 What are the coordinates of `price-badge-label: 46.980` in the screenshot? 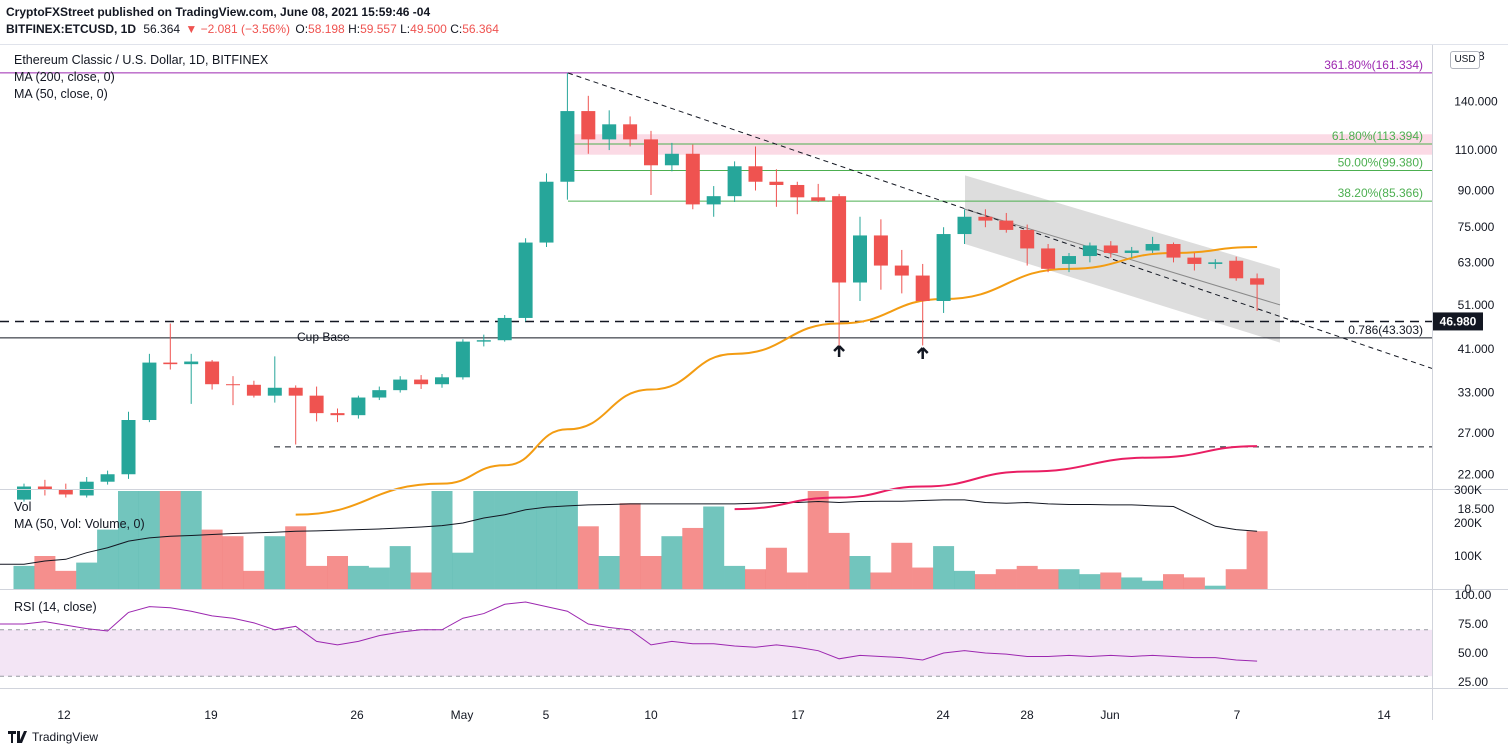 It's located at (1458, 321).